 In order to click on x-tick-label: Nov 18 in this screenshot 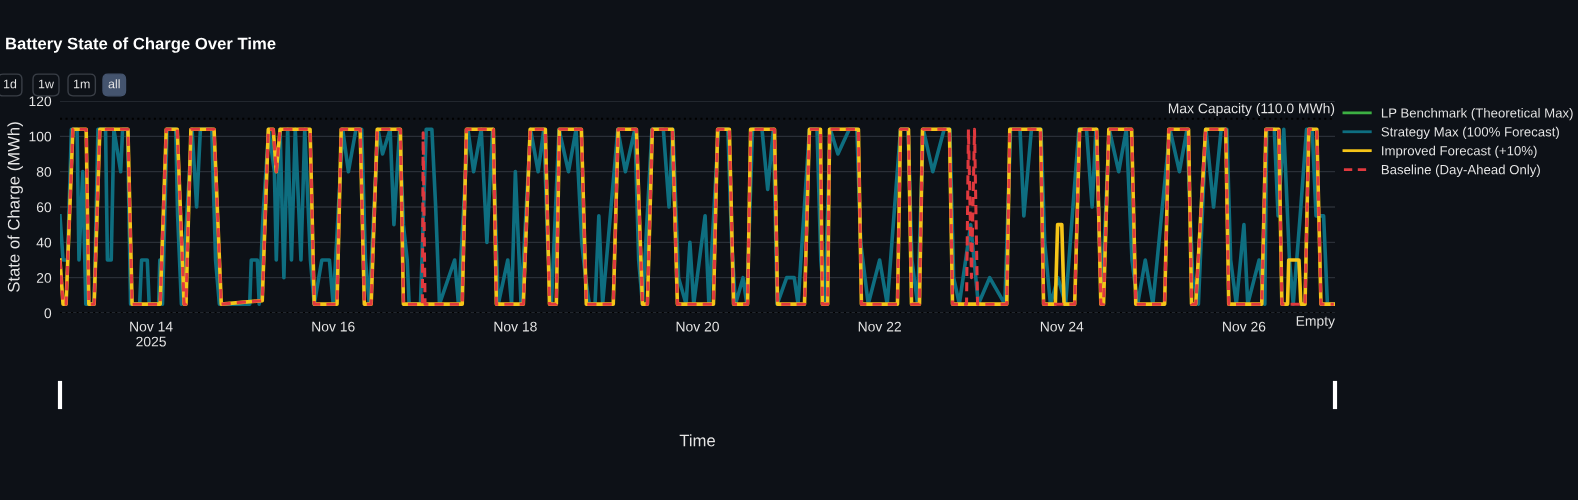, I will do `click(515, 326)`.